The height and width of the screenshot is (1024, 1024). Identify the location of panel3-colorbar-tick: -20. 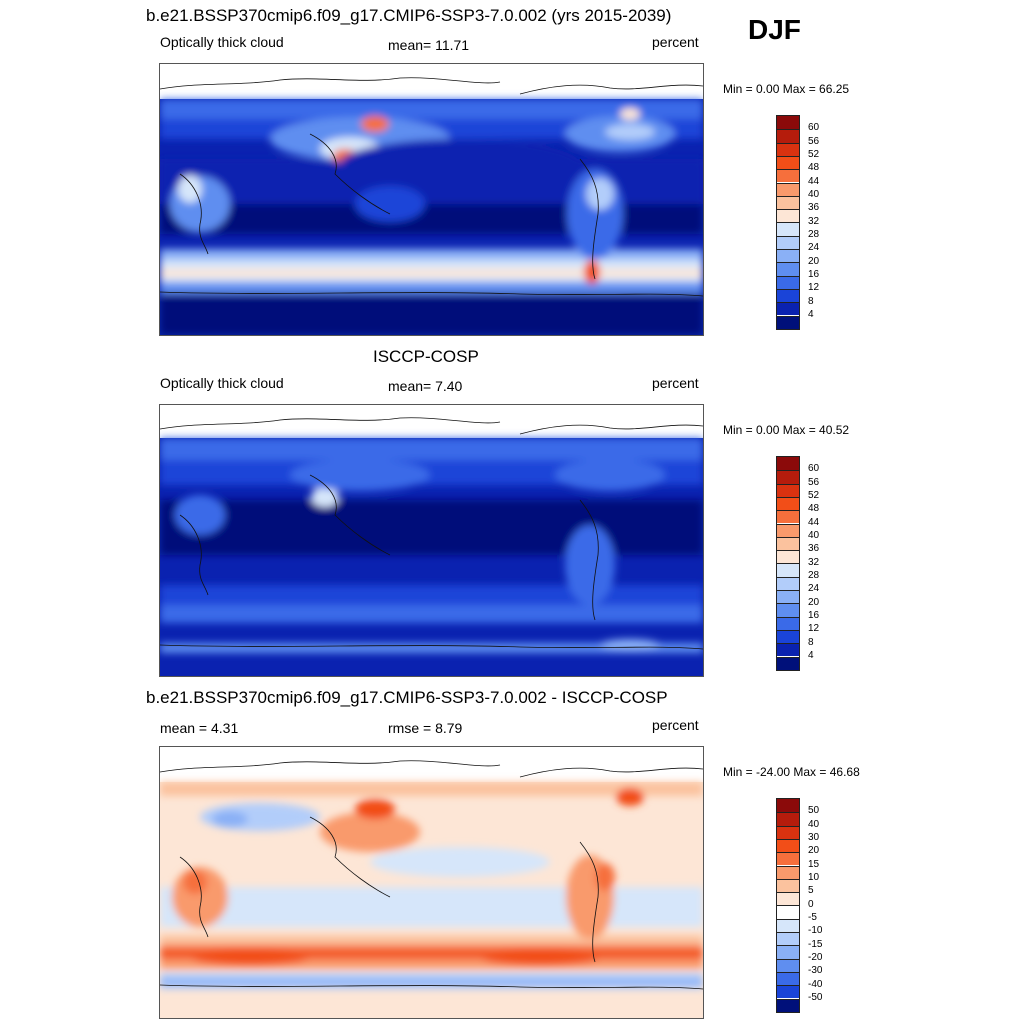
(815, 957).